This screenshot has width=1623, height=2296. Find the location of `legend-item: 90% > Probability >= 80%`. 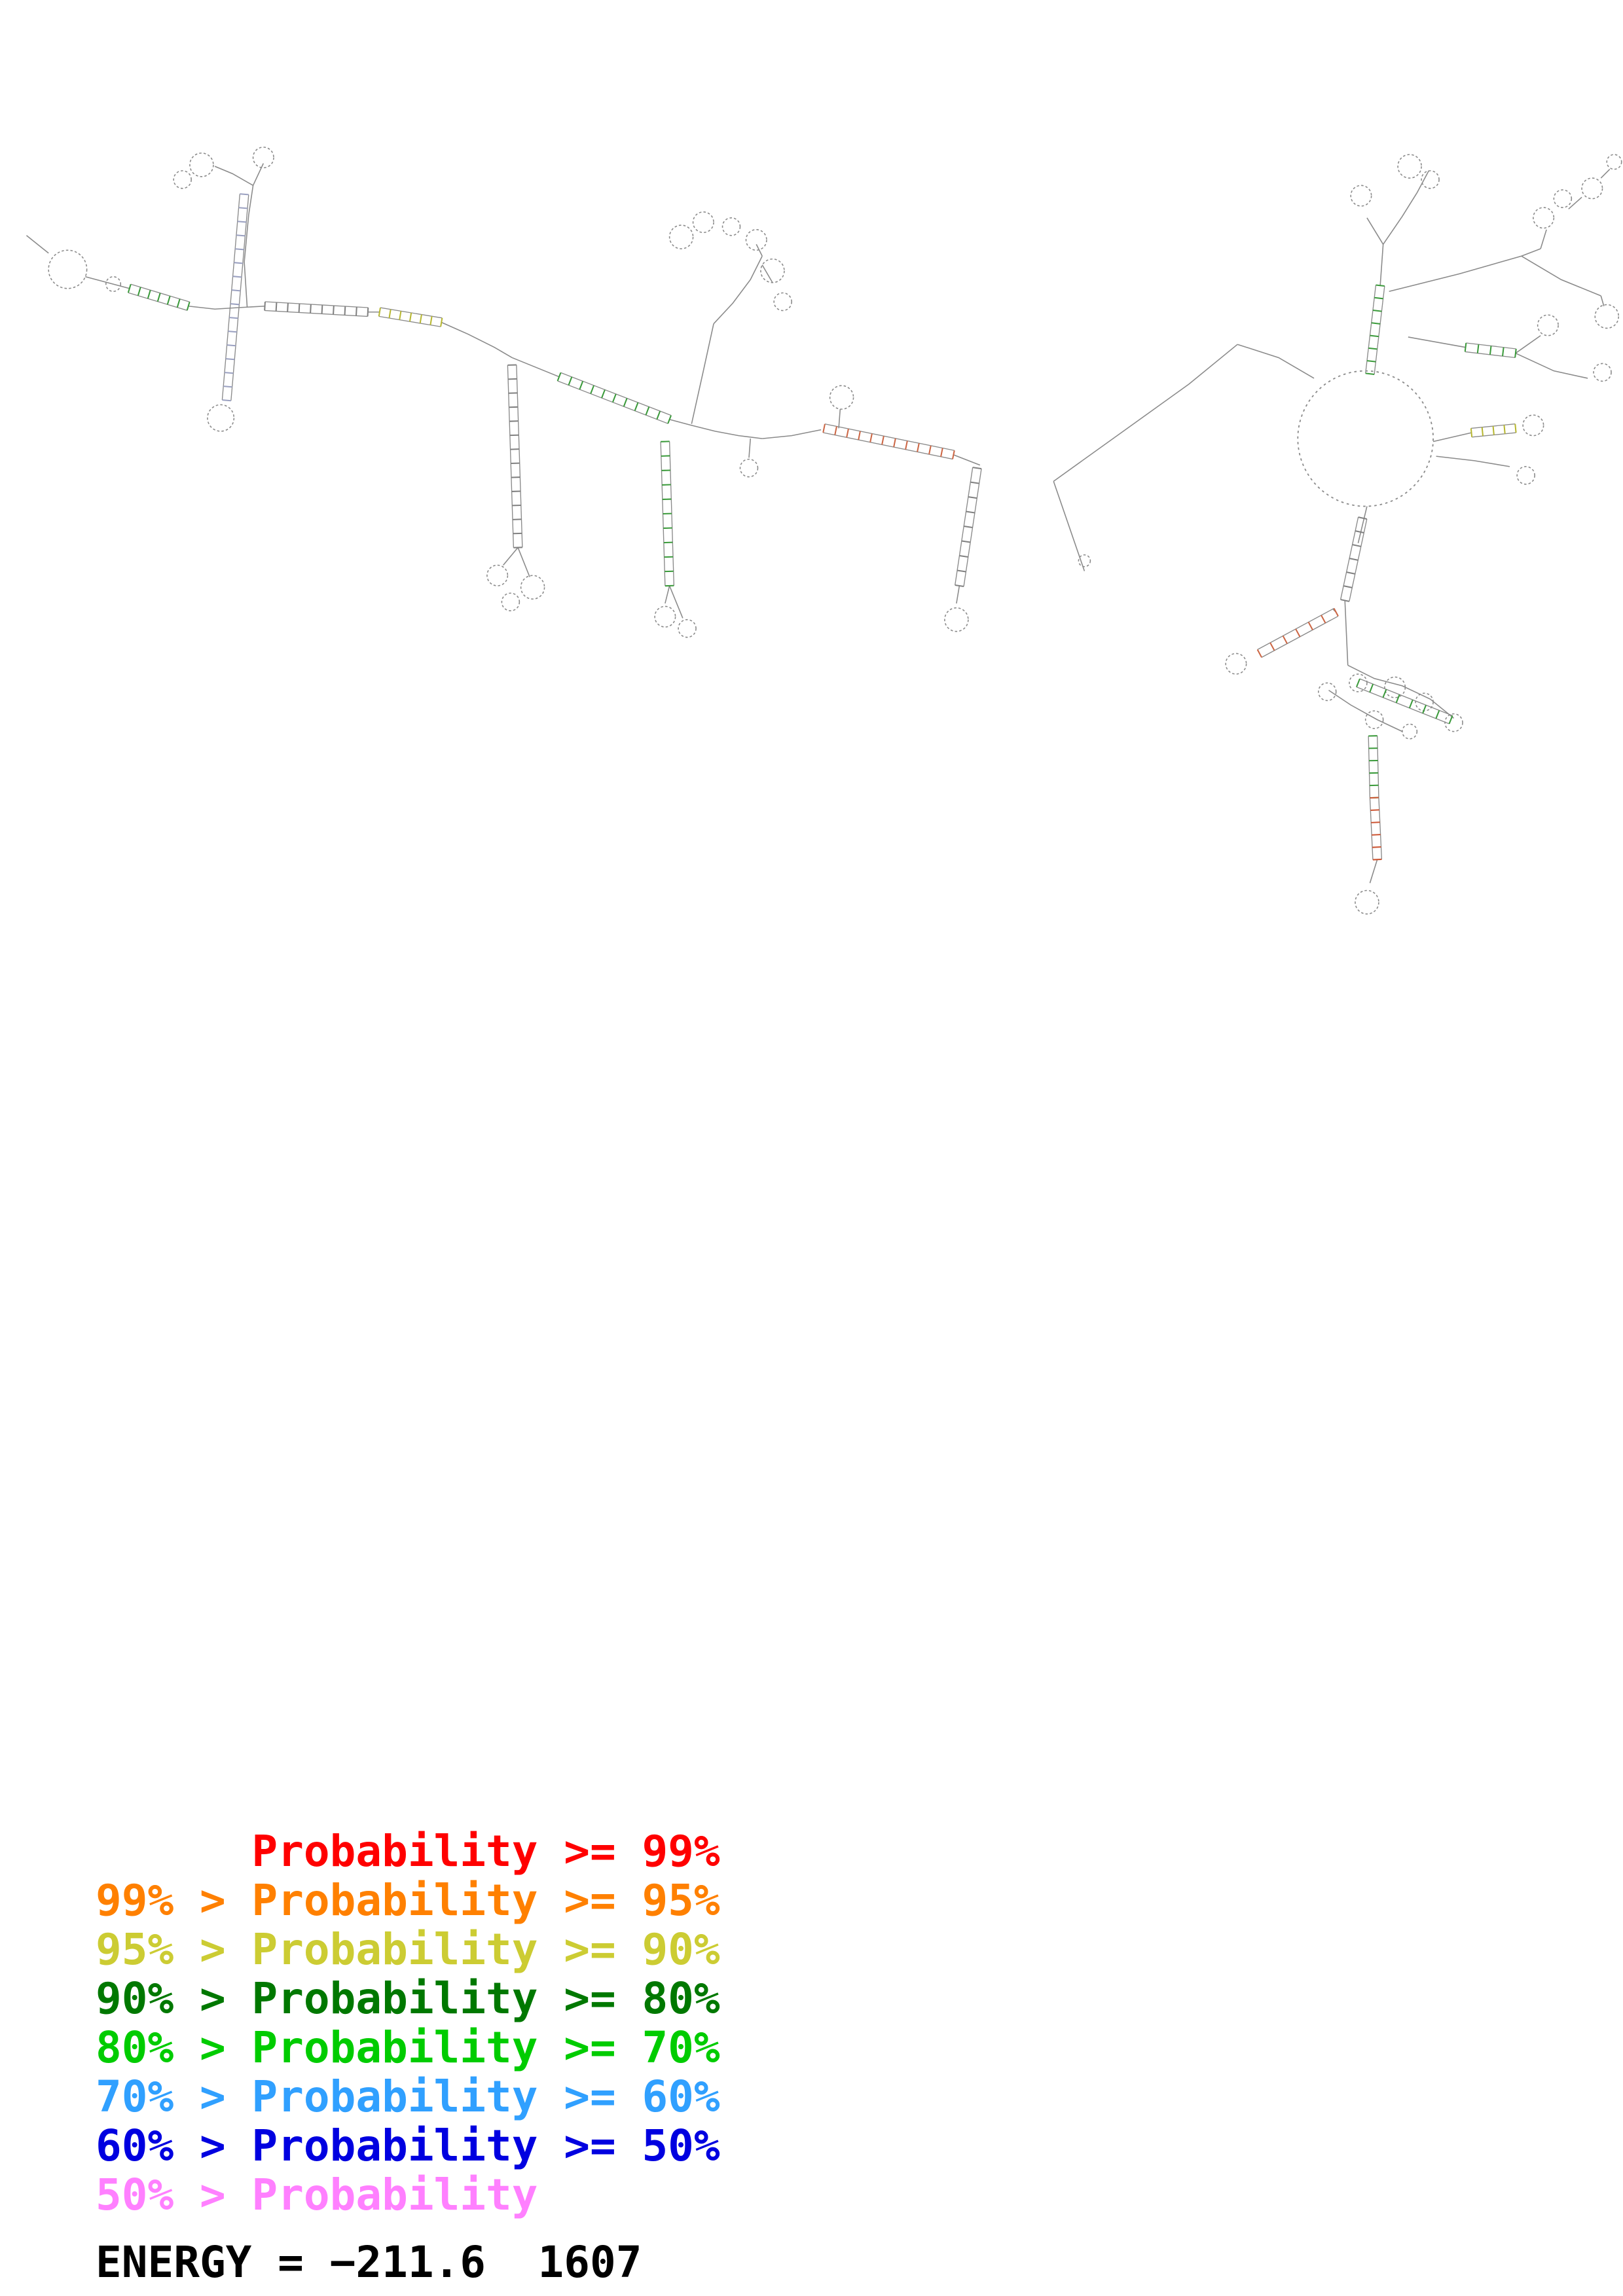

legend-item: 90% > Probability >= 80% is located at coordinates (408, 1998).